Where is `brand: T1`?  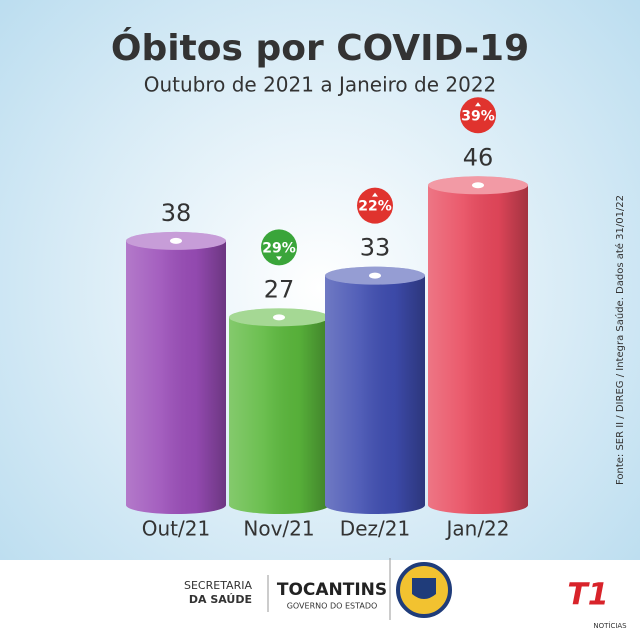 brand: T1 is located at coordinates (587, 595).